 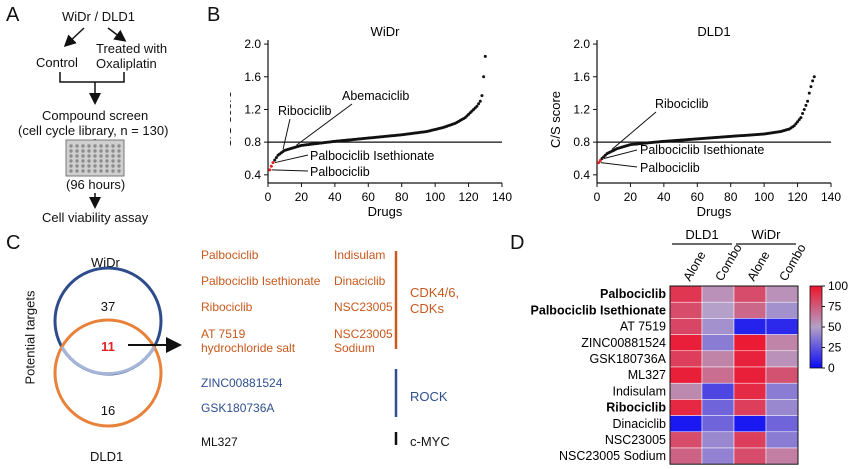 What do you see at coordinates (108, 361) in the screenshot?
I see `overlap-arc` at bounding box center [108, 361].